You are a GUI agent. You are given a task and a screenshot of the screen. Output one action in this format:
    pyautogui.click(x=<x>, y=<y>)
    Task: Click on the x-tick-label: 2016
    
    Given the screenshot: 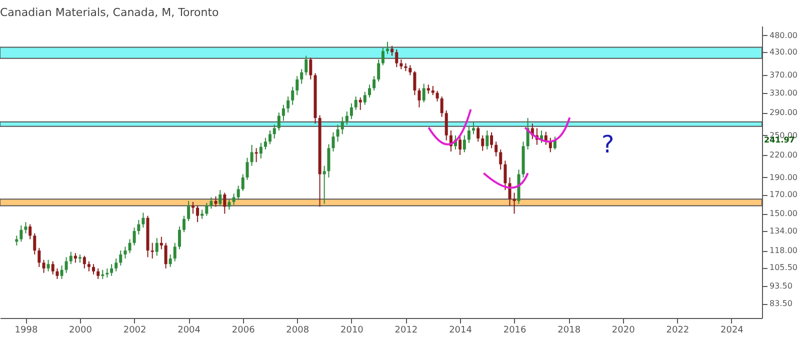 What is the action you would take?
    pyautogui.click(x=515, y=331)
    